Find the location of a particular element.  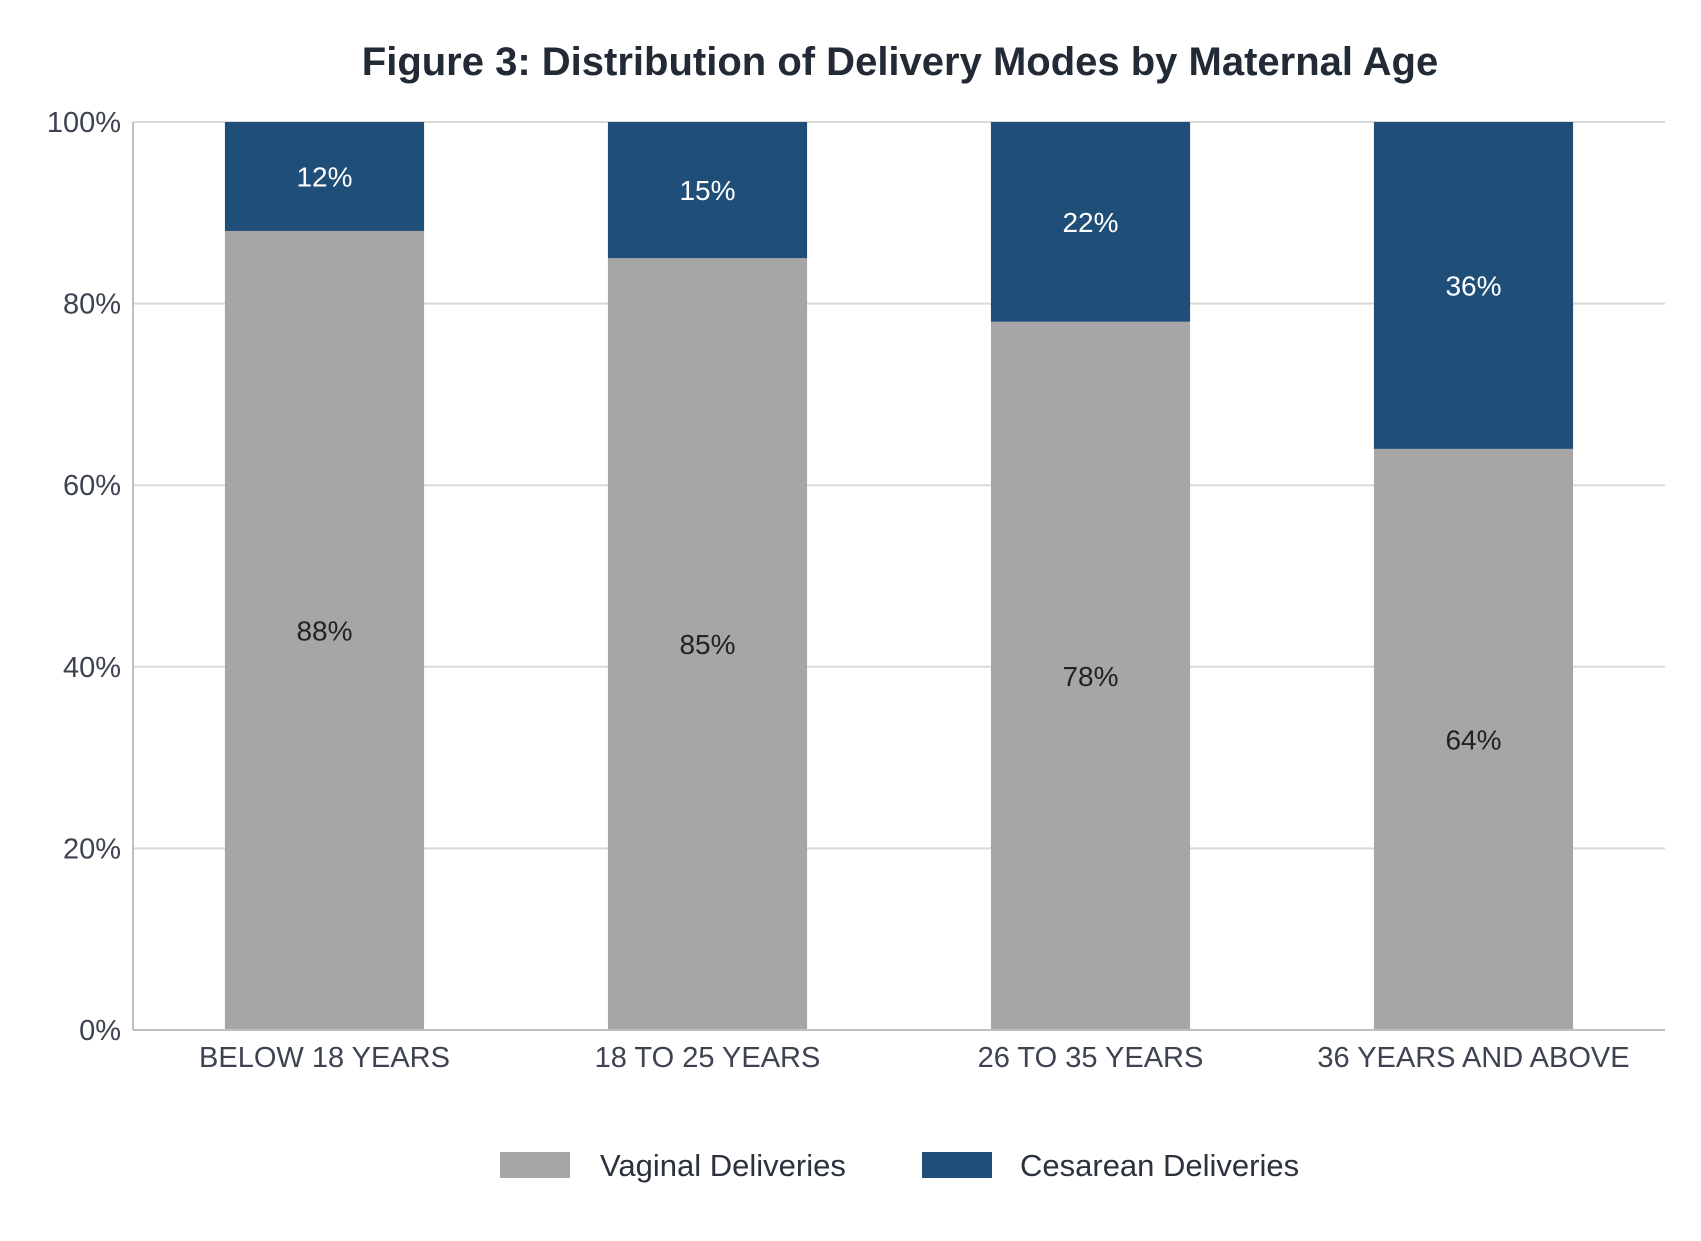

data-label-vaginal-deliveries-below-18-years: 88% is located at coordinates (324, 630).